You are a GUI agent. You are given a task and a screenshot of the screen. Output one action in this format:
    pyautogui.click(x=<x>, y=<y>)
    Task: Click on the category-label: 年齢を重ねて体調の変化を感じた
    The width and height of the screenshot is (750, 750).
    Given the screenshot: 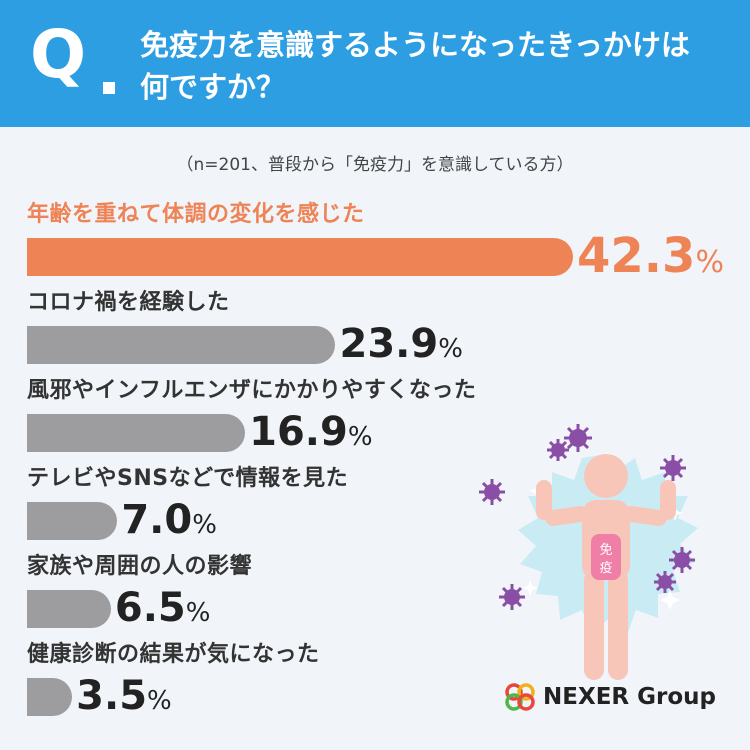 What is the action you would take?
    pyautogui.click(x=196, y=214)
    